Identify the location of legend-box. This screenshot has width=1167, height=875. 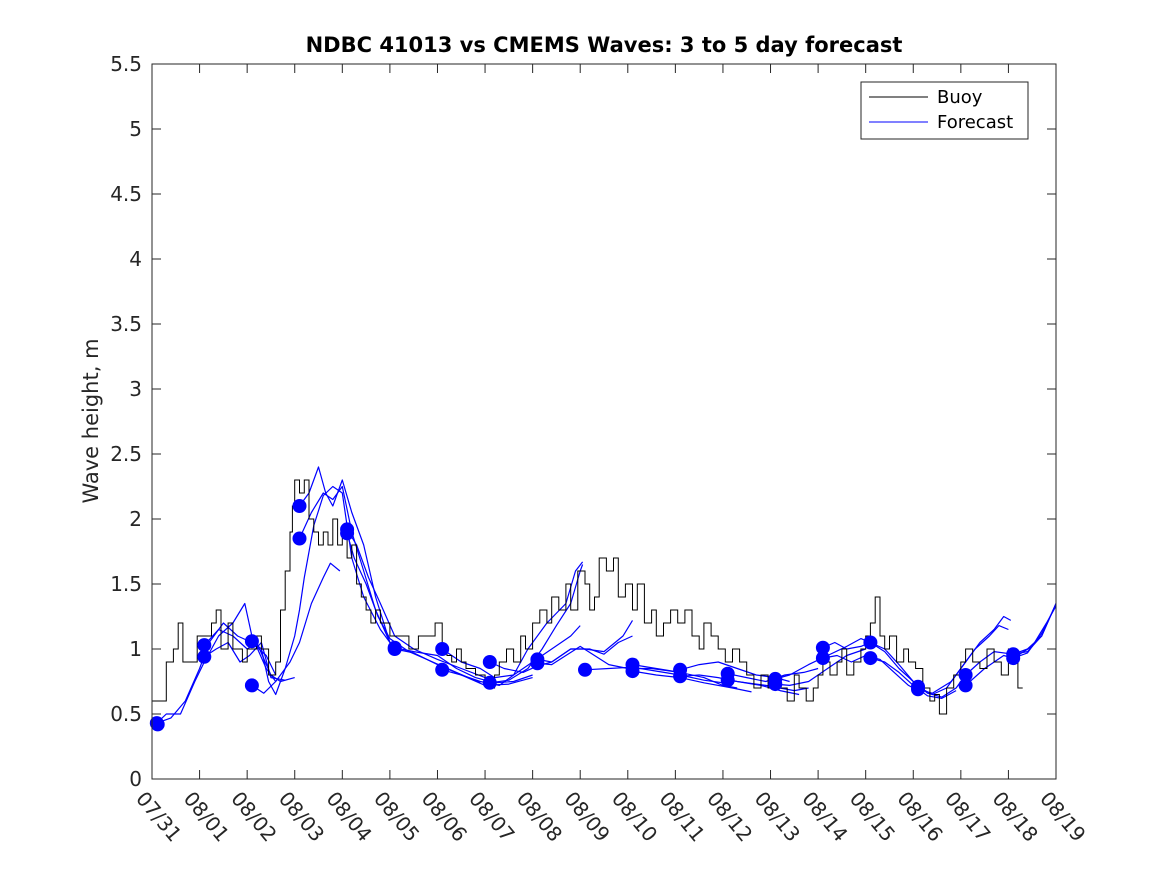
(944, 110).